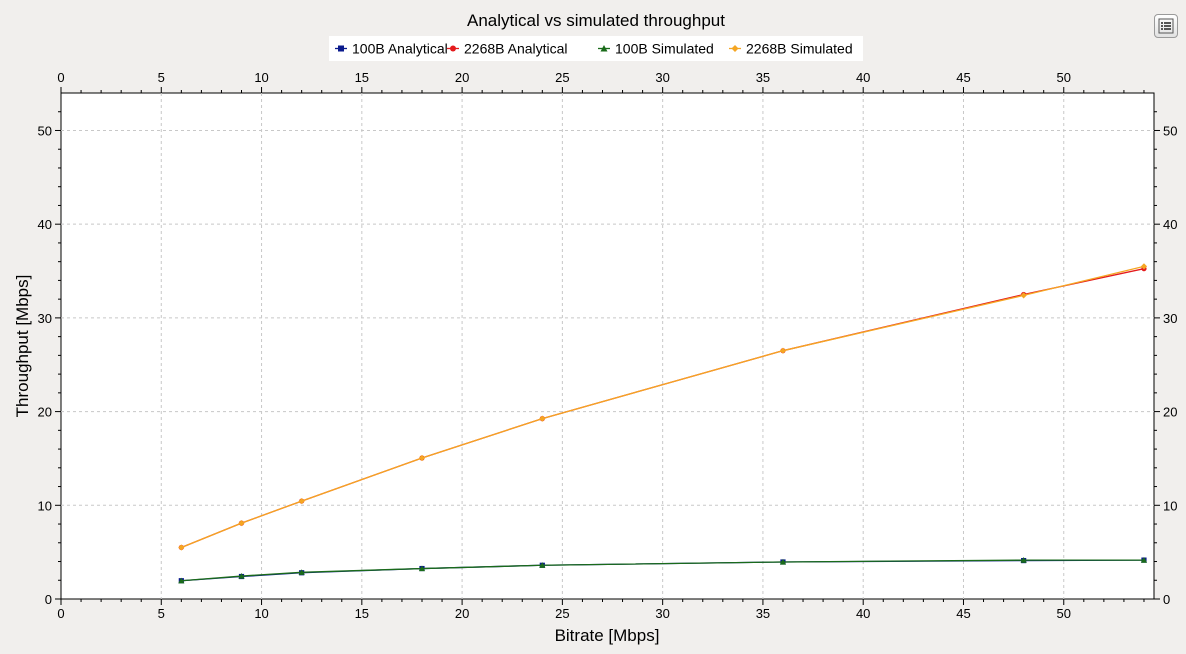  Describe the element at coordinates (45, 505) in the screenshot. I see `y-tick-label: 10` at that location.